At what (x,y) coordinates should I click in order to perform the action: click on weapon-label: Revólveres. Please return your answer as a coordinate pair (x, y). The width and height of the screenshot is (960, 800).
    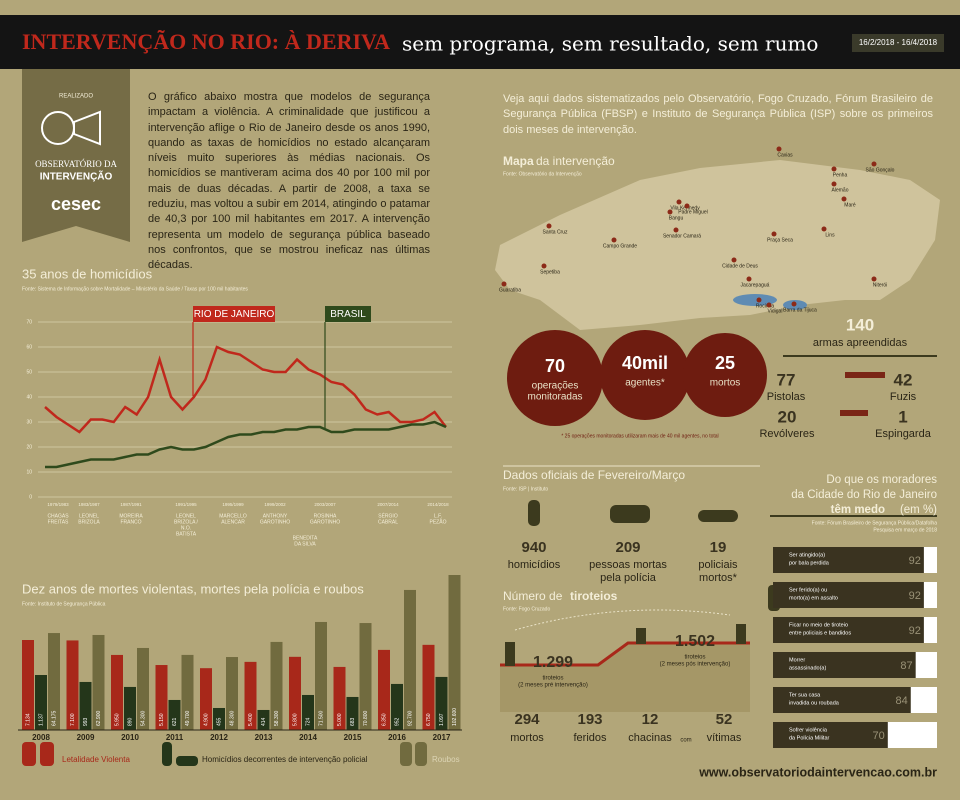
    Looking at the image, I should click on (787, 434).